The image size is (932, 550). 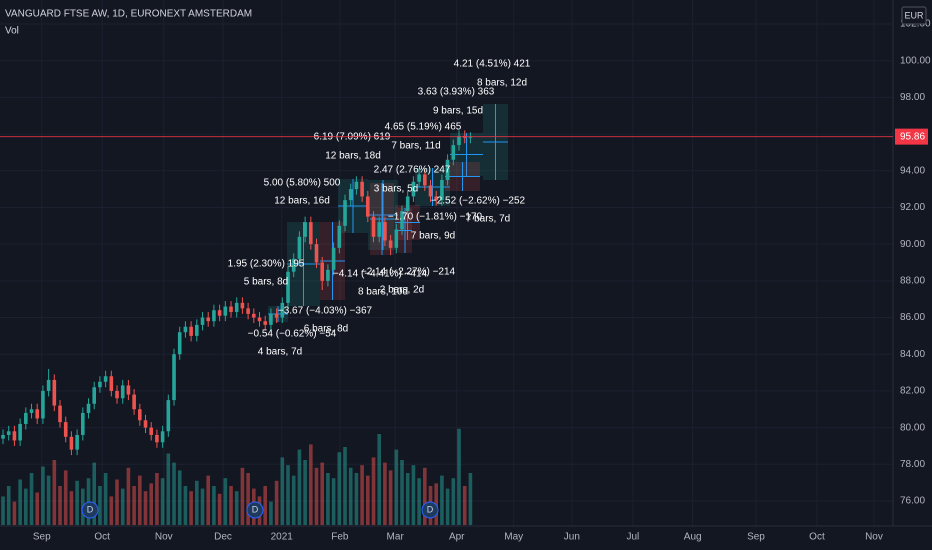 I want to click on y-tick-label: 84.00, so click(x=912, y=354).